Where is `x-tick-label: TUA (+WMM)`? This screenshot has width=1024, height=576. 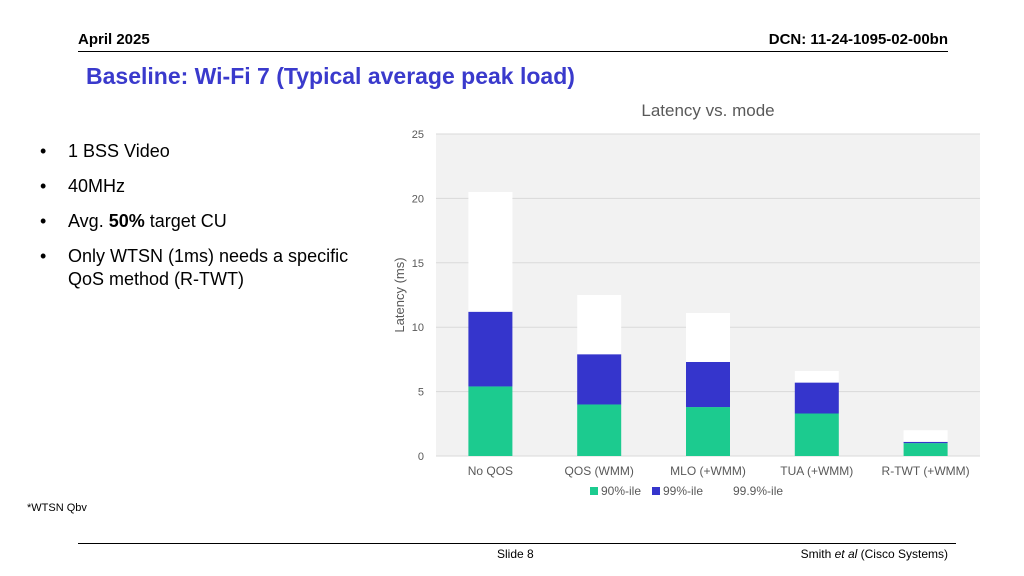 x-tick-label: TUA (+WMM) is located at coordinates (816, 471).